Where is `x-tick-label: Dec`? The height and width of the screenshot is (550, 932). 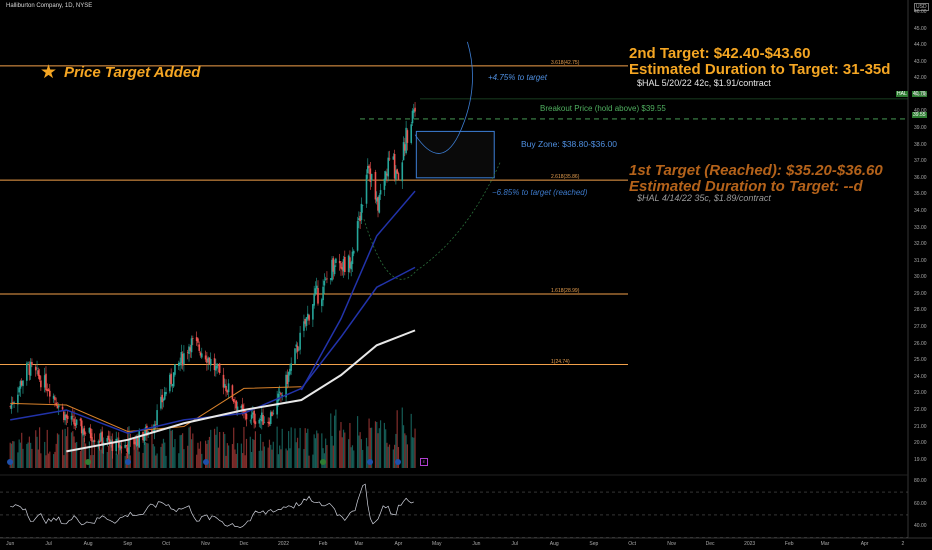 x-tick-label: Dec is located at coordinates (710, 544).